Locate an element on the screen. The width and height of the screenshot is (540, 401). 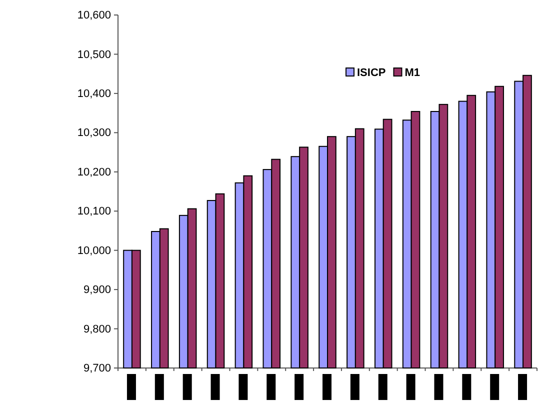
y-tick-label: 10,000 is located at coordinates (94, 250).